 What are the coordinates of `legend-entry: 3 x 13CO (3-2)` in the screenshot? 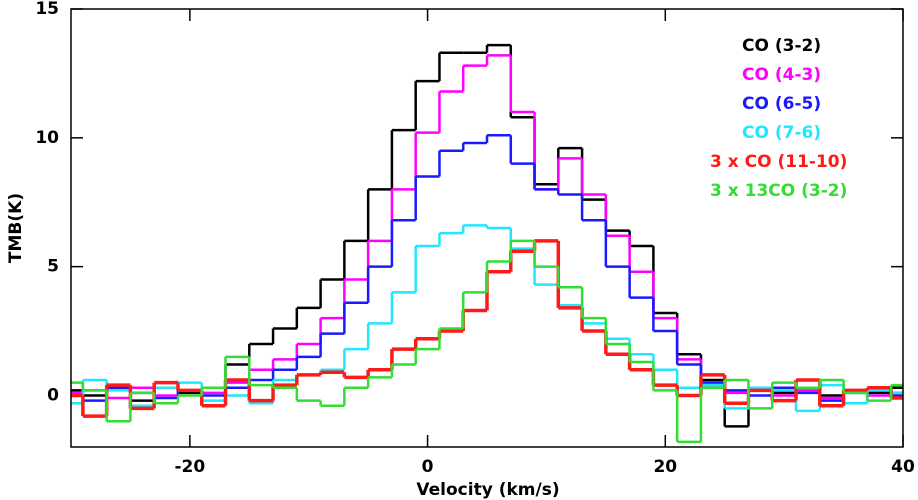 It's located at (778, 191).